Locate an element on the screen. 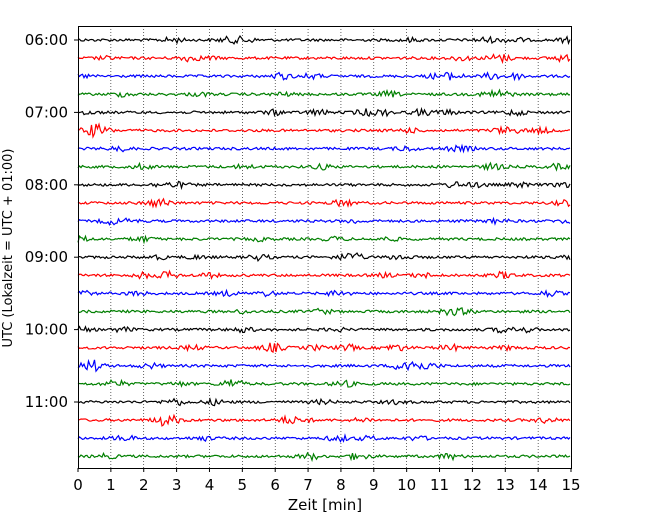 Image resolution: width=650 pixels, height=520 pixels. y-axis-label: UTC (Lokalzeit = UTC + 01:00) is located at coordinates (8, 248).